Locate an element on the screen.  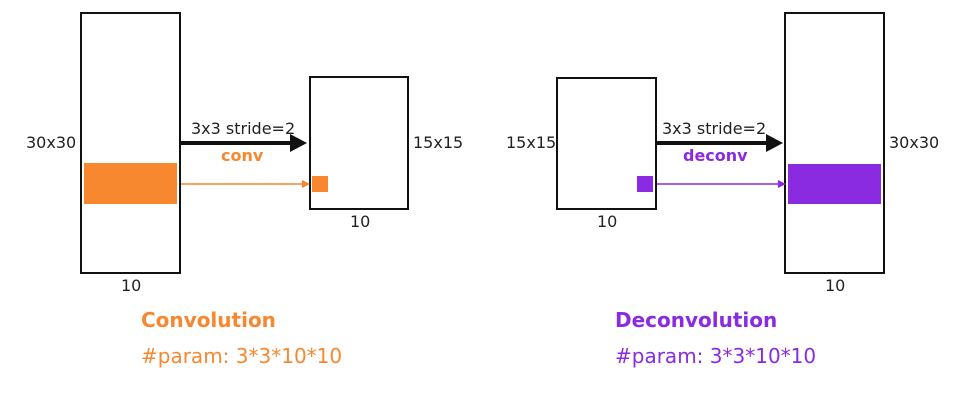
conv-arrow-label: 3x3 stride=2 is located at coordinates (243, 128).